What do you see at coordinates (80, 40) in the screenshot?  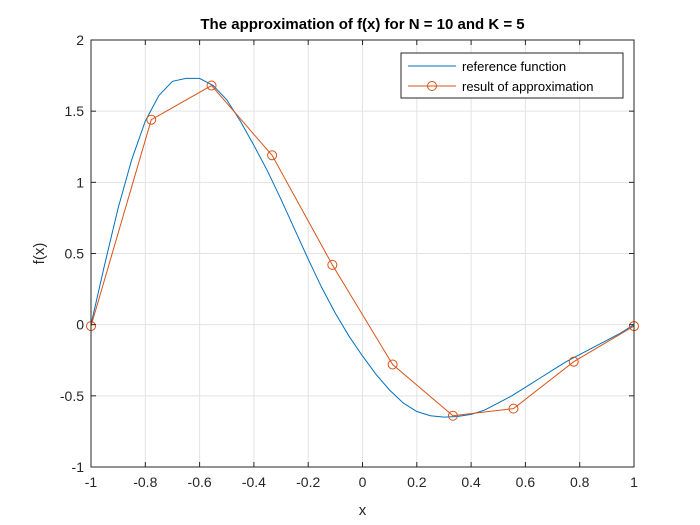 I see `y-tick-label: 2` at bounding box center [80, 40].